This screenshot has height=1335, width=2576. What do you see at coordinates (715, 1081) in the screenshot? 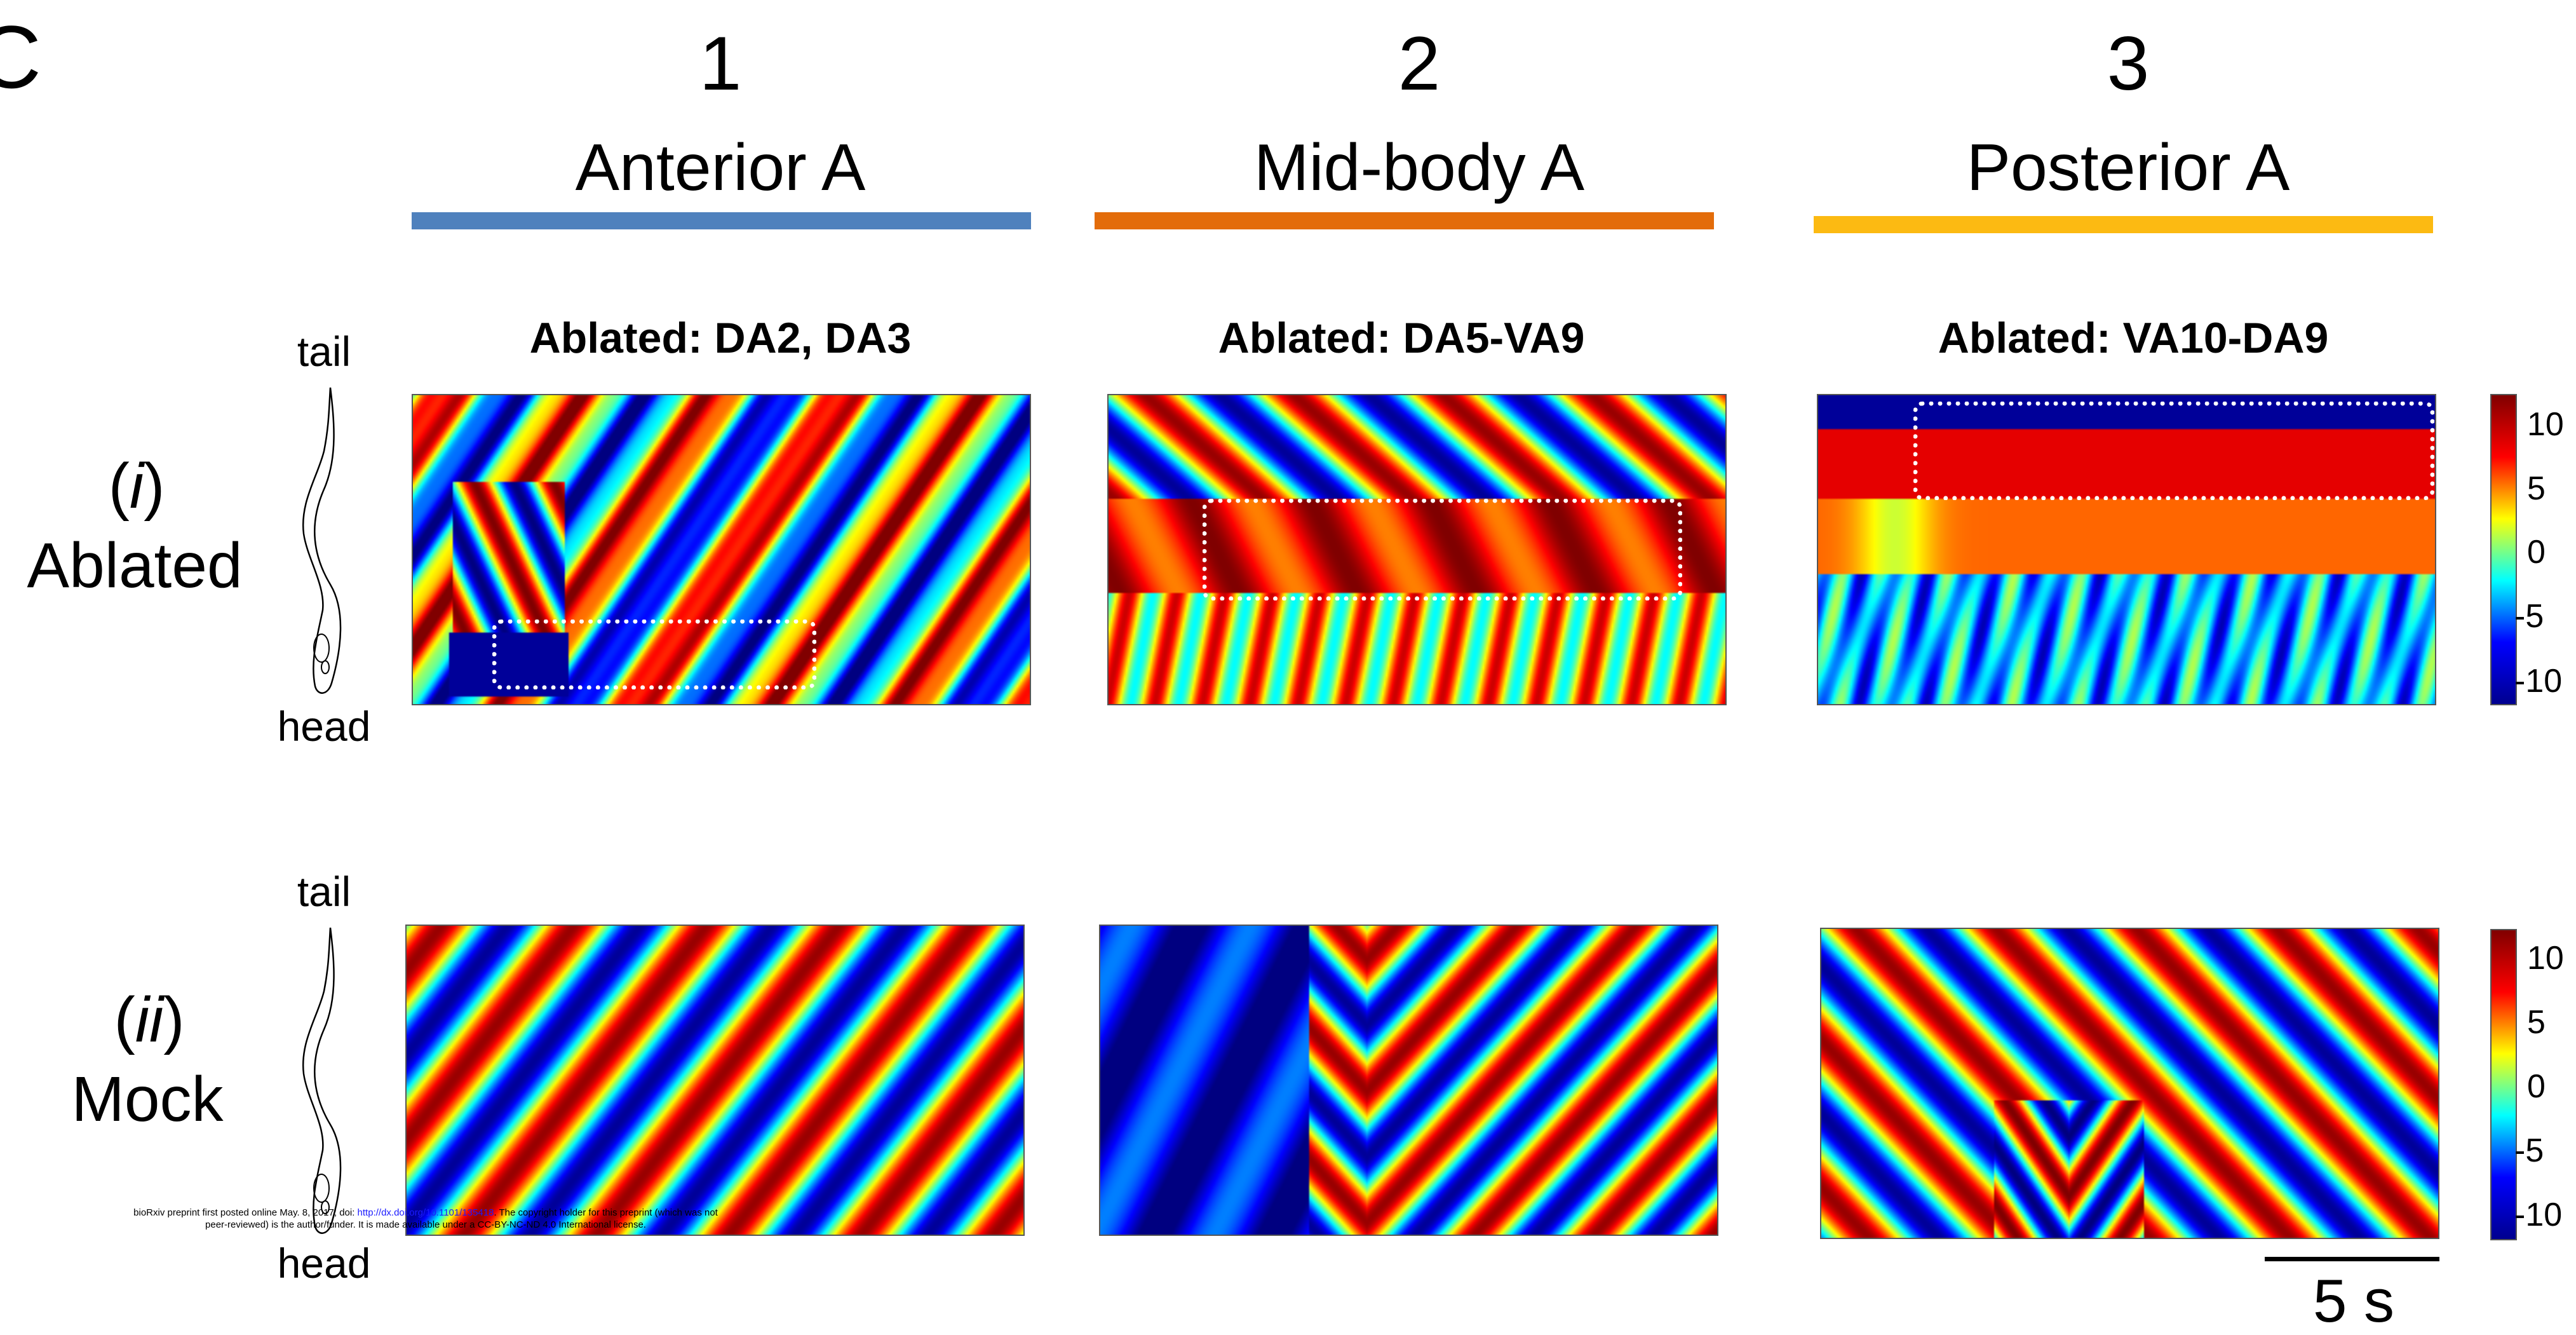
I see `heatmap-mock-anterior` at bounding box center [715, 1081].